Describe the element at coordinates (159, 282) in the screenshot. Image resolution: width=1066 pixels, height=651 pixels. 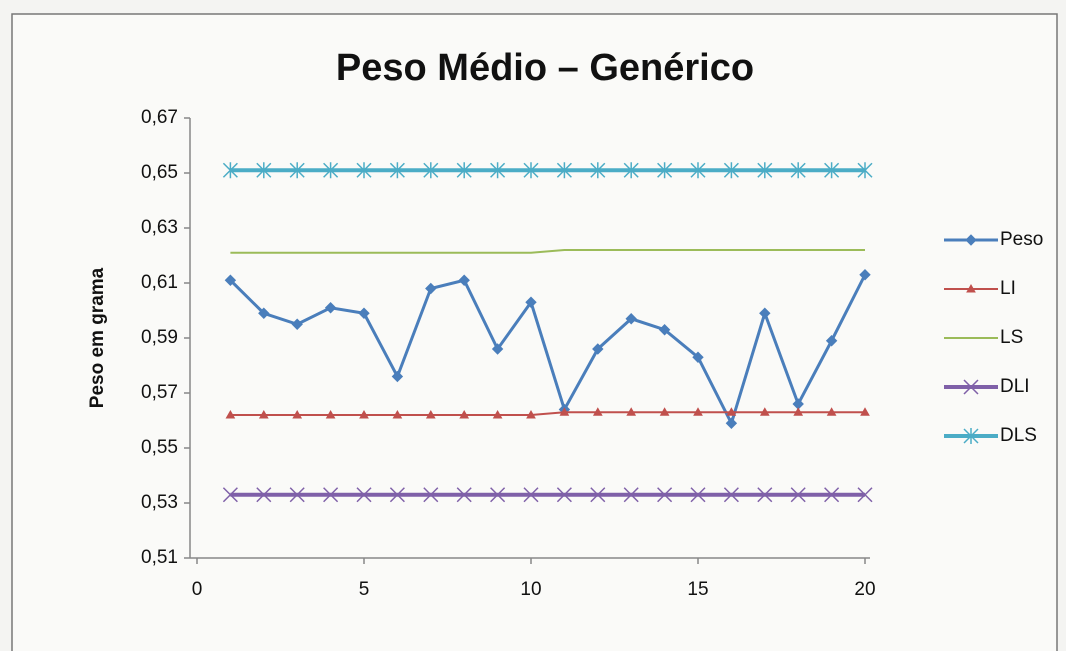
I see `y-tick-label: 0,61` at that location.